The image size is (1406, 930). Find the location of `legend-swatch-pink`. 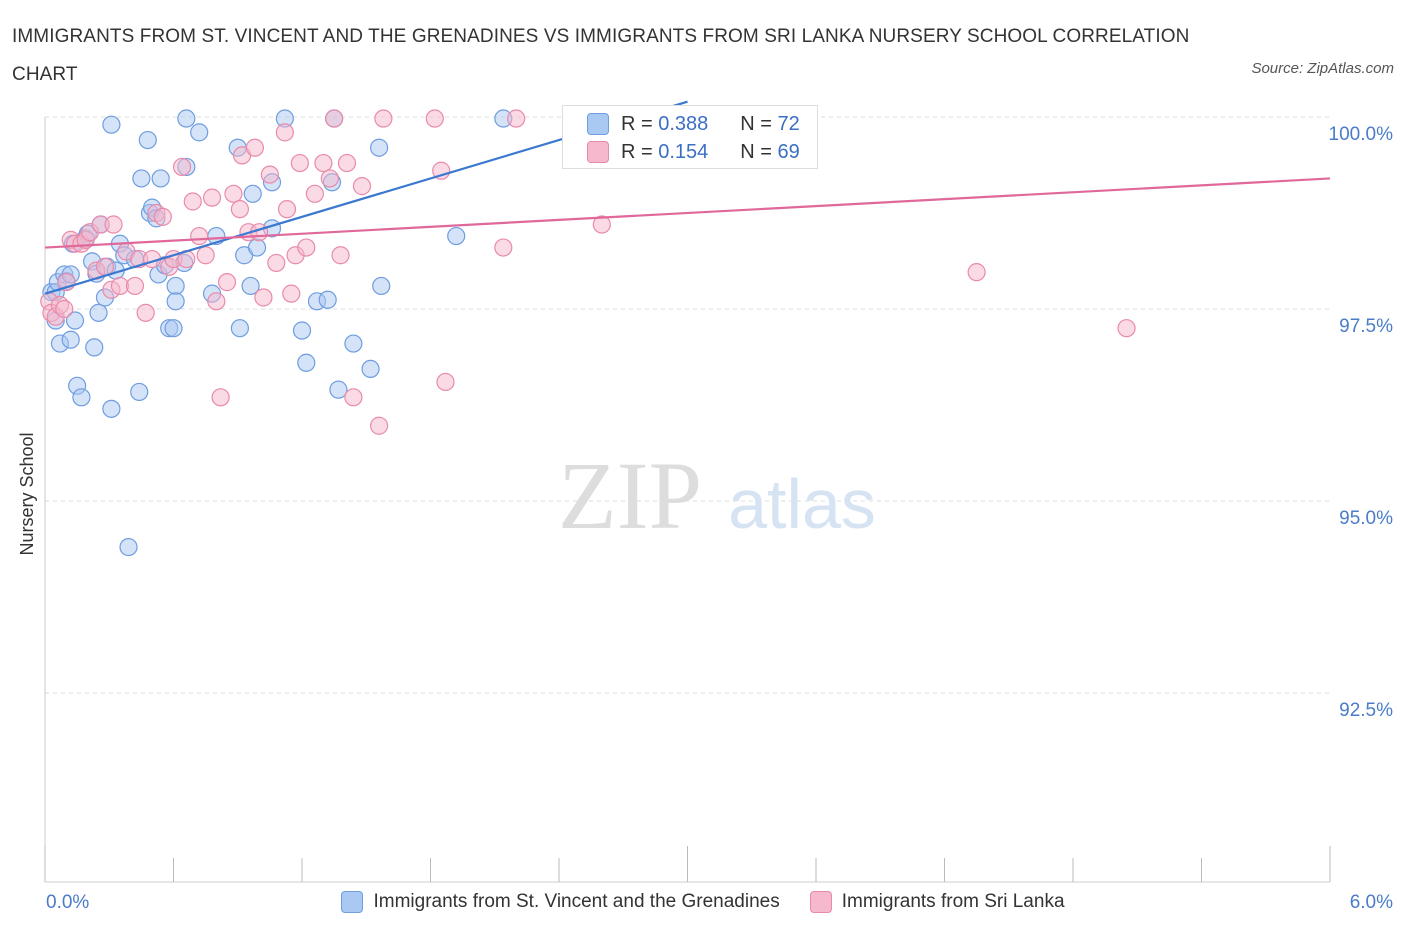

legend-swatch-pink is located at coordinates (820, 902).